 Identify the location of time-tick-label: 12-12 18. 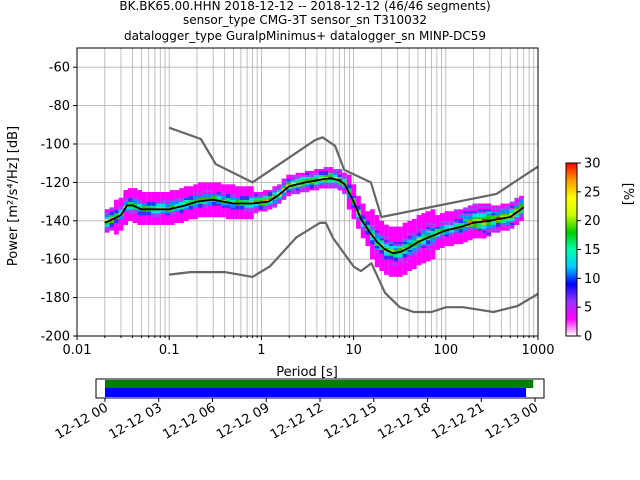
(404, 421).